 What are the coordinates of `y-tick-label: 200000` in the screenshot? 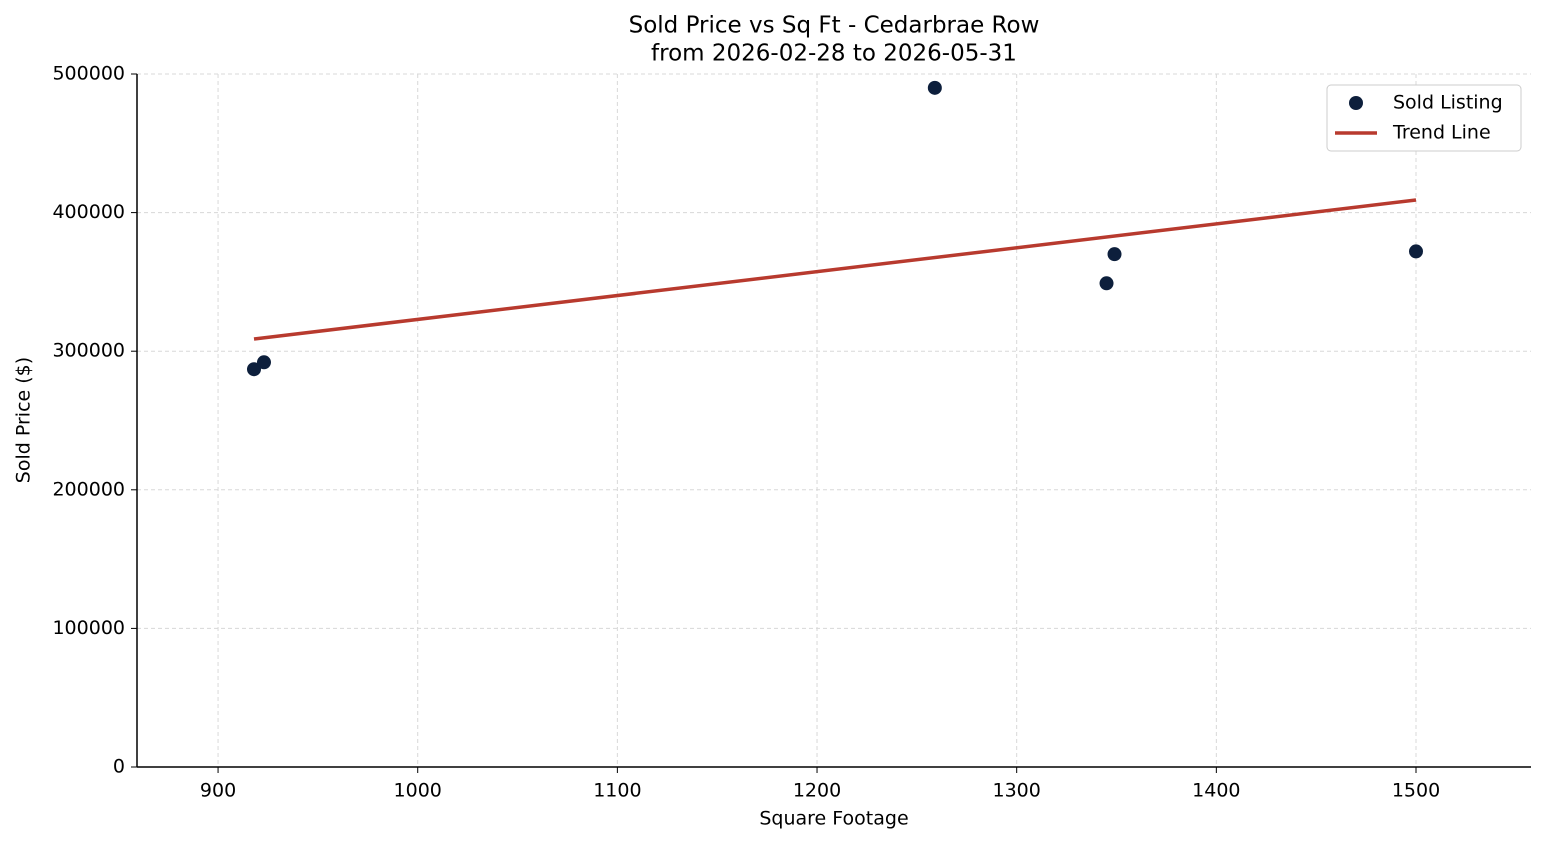 It's located at (88, 489).